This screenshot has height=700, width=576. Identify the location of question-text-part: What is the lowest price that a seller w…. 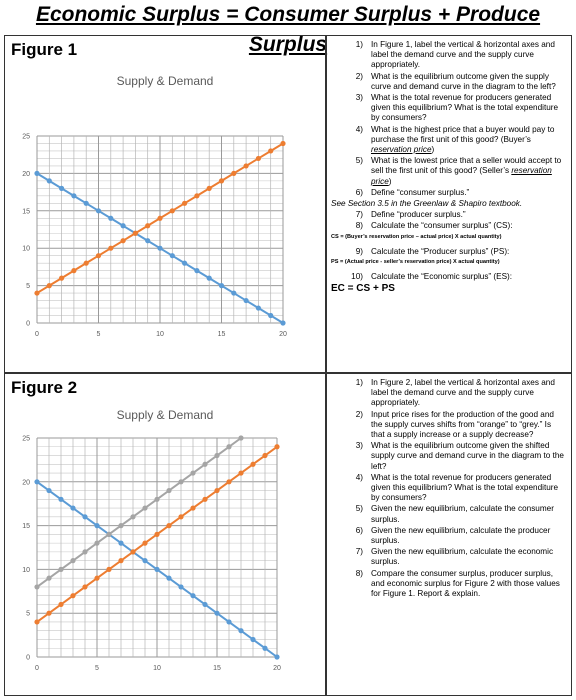
(466, 166).